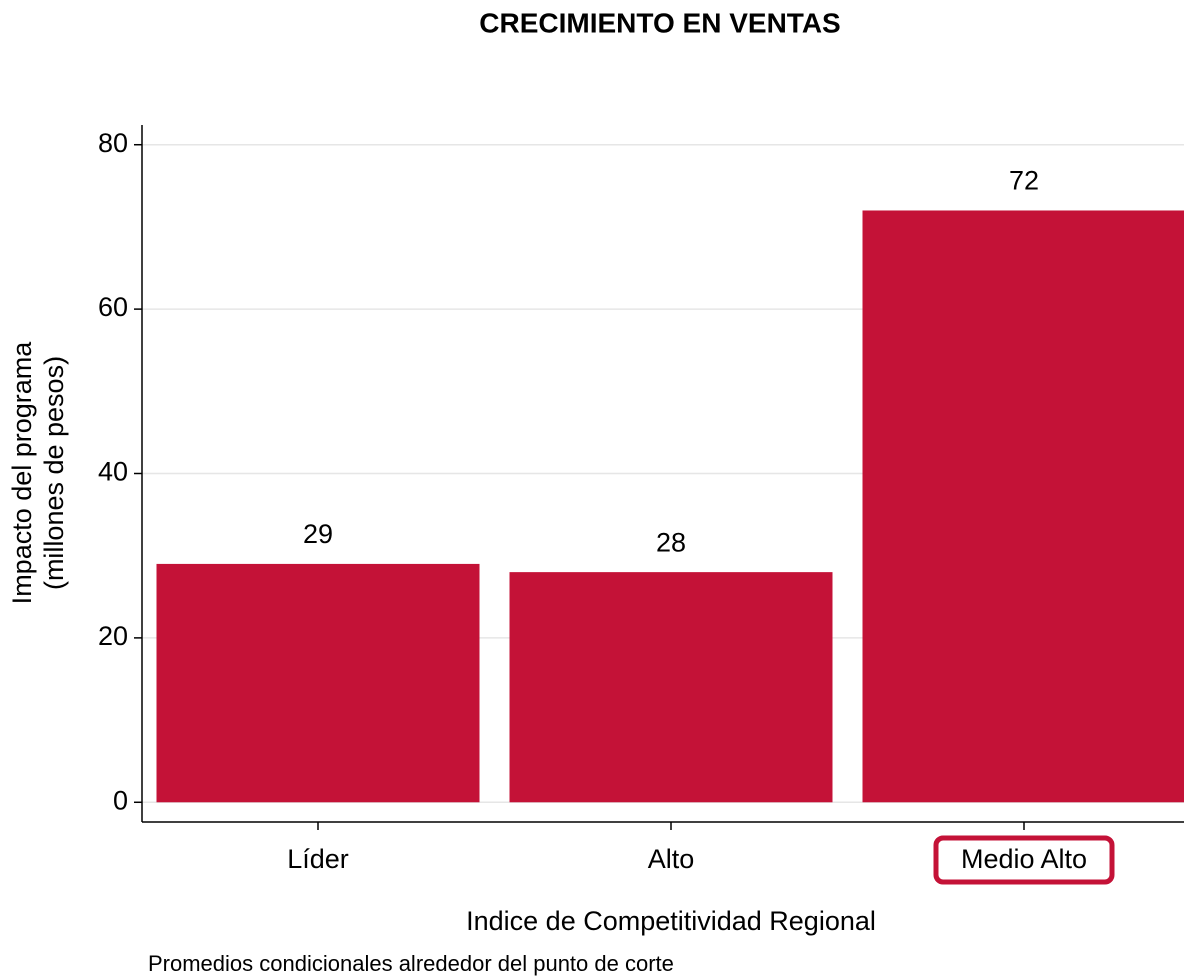  Describe the element at coordinates (659, 22) in the screenshot. I see `chart-title: CRECIMIENTO EN VENTAS` at that location.